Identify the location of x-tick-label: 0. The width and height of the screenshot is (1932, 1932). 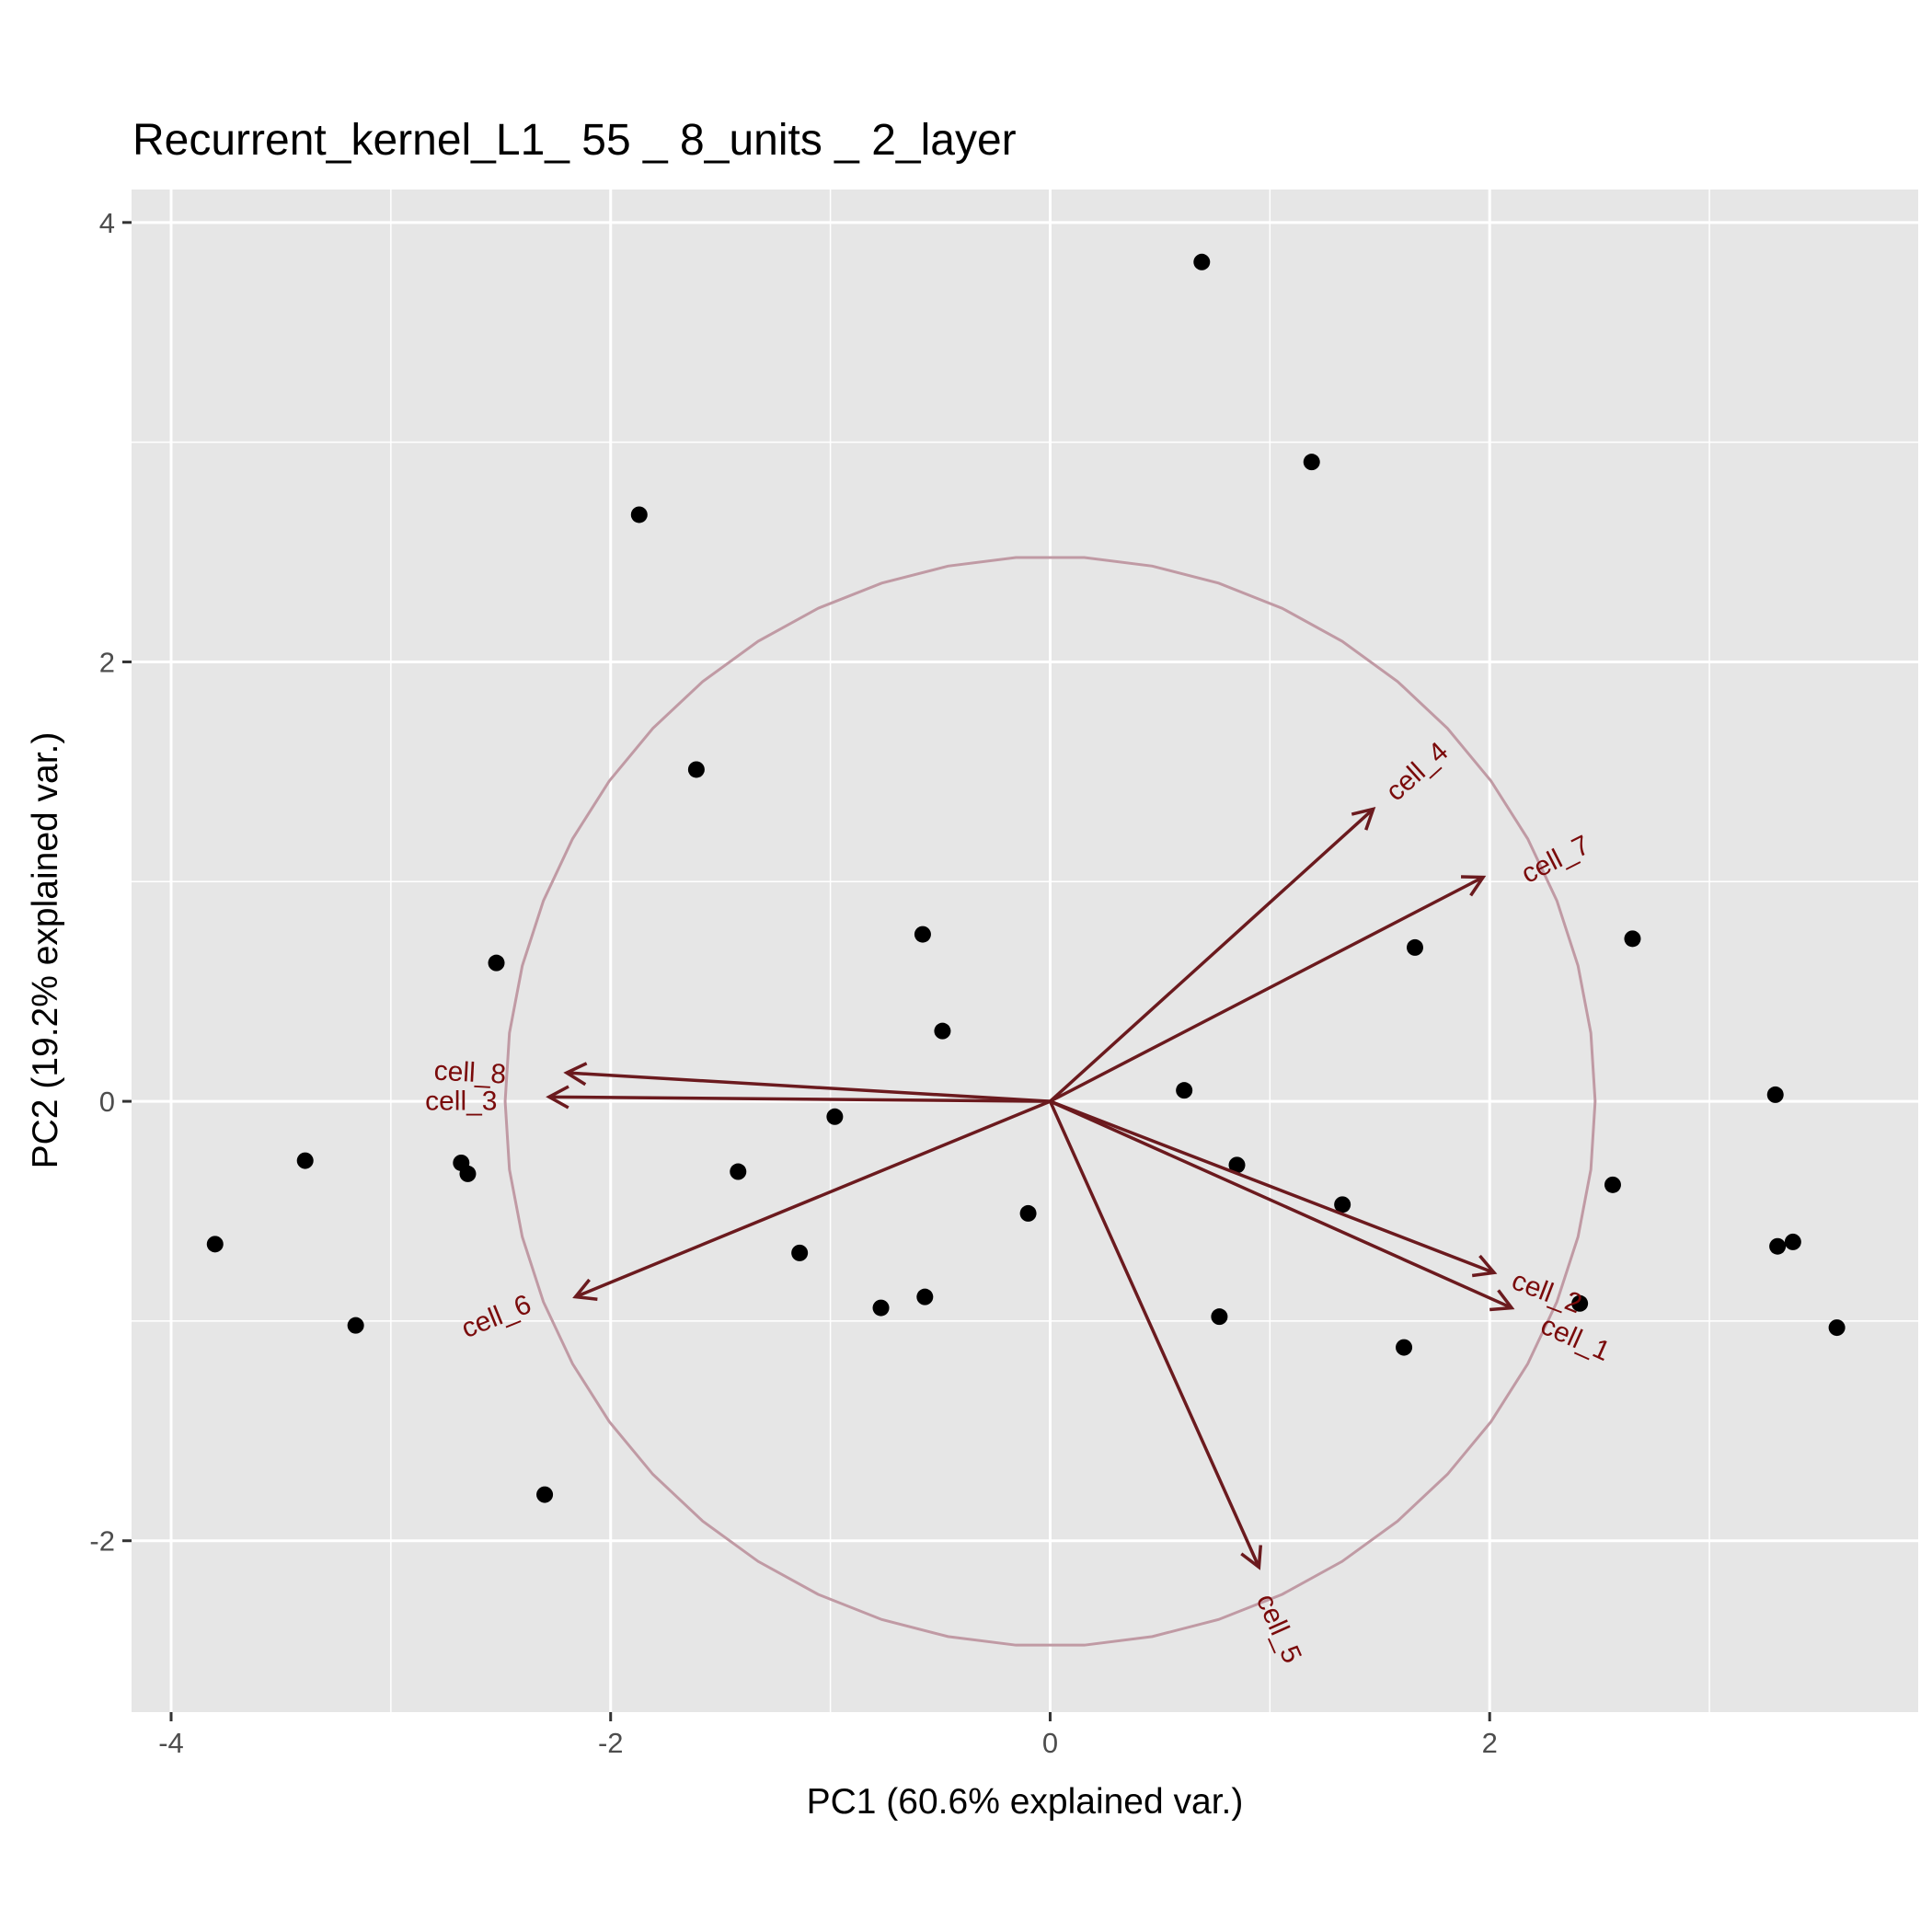
(1050, 1743).